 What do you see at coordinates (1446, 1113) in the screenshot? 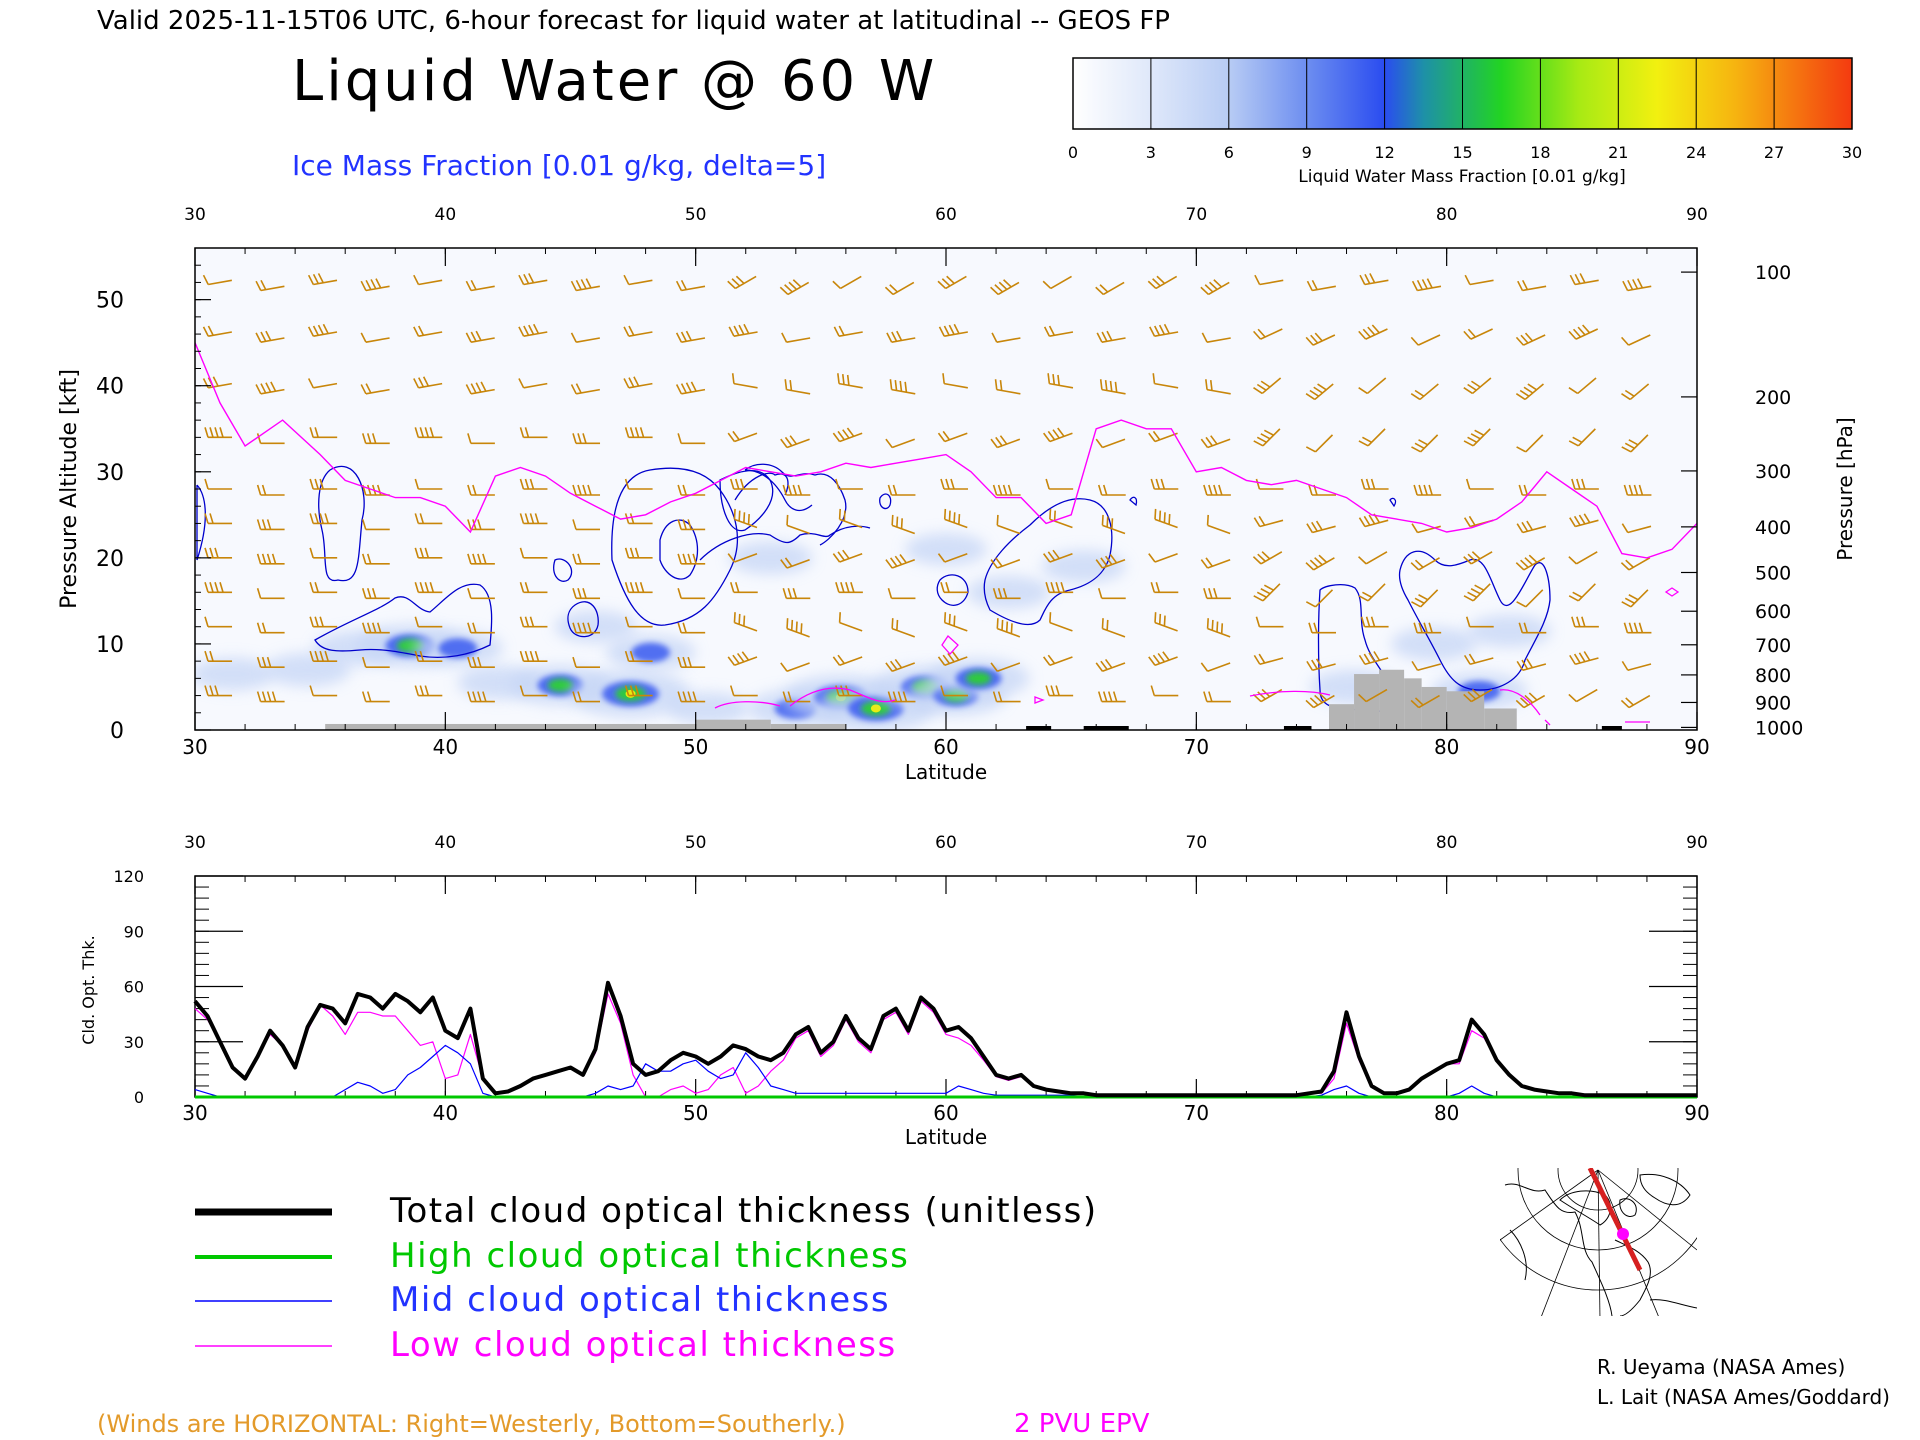
I see `bottom-x-tick-label: 80` at bounding box center [1446, 1113].